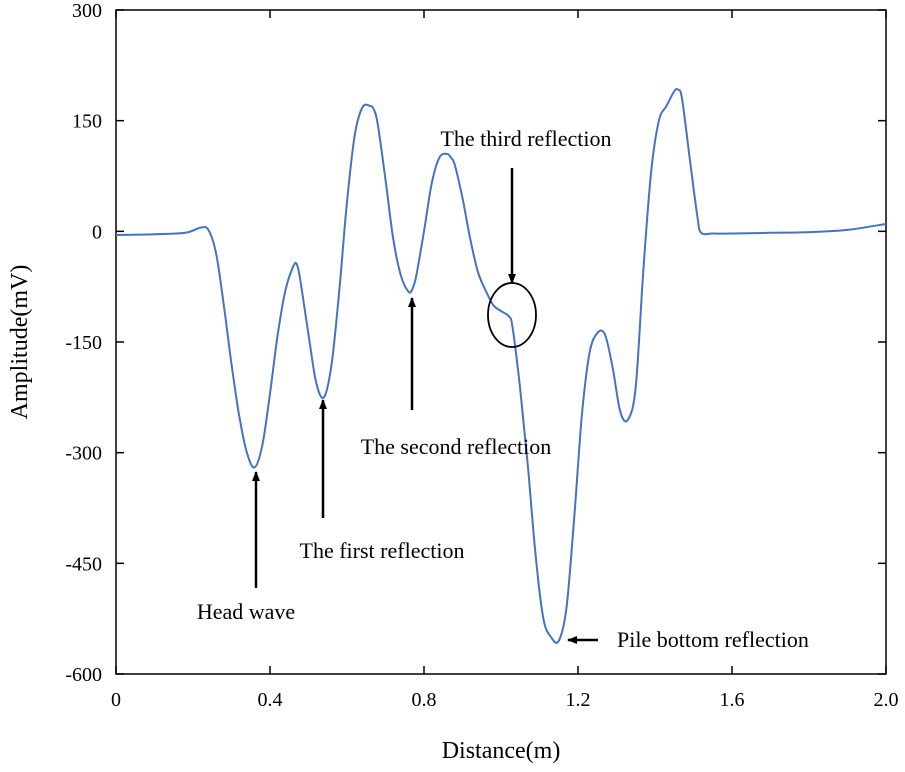 Image resolution: width=905 pixels, height=772 pixels. I want to click on x-tick-label: 1.6, so click(732, 700).